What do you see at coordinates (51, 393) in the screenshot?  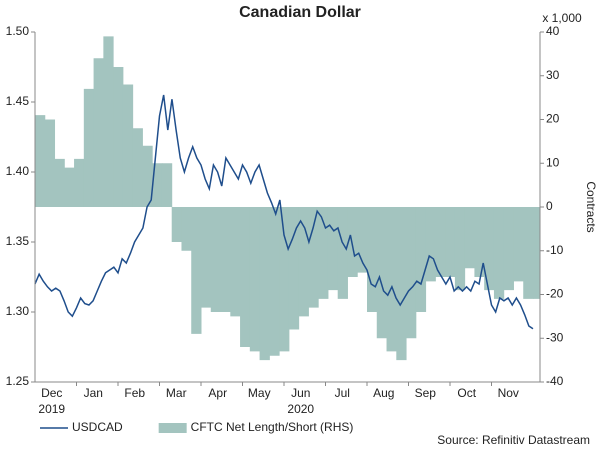 I see `x-tick-label: Dec` at bounding box center [51, 393].